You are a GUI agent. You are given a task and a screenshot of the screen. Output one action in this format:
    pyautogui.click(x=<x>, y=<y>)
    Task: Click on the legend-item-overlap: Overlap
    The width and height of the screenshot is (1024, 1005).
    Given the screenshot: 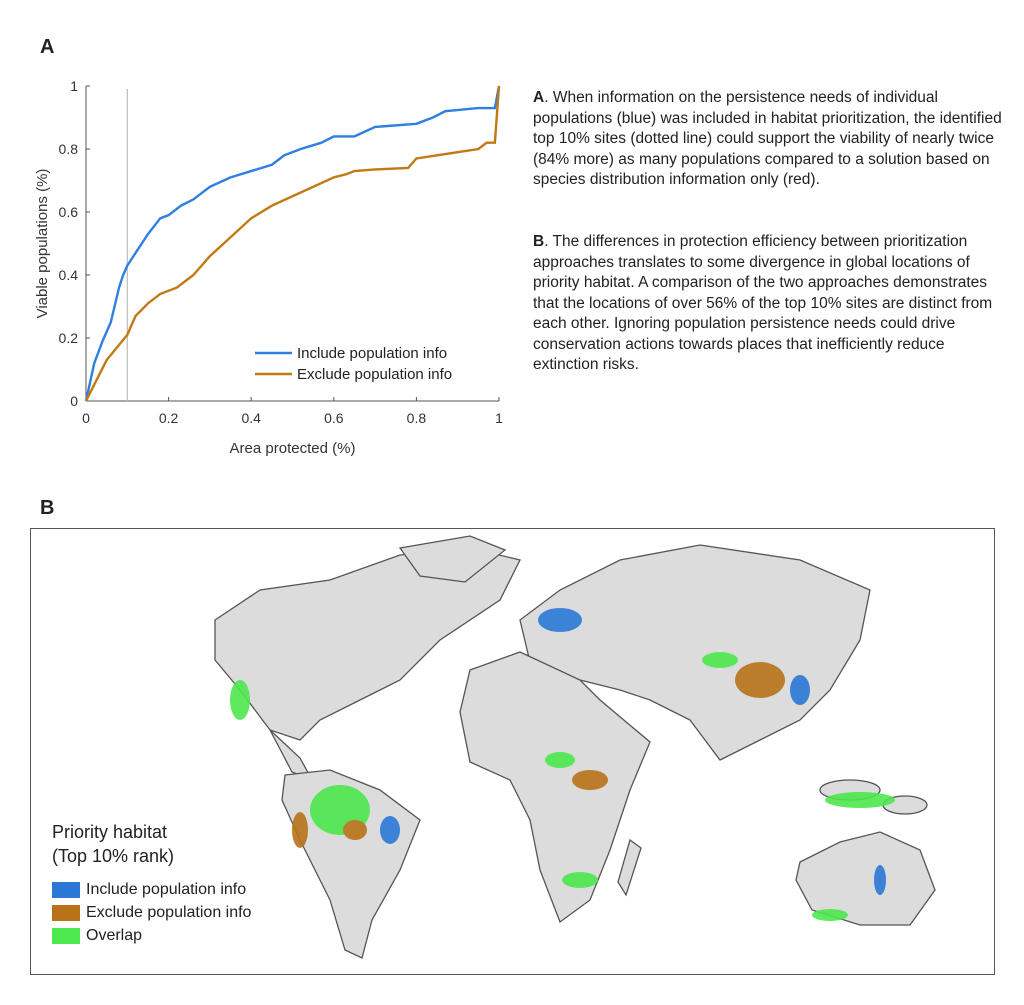 What is the action you would take?
    pyautogui.click(x=151, y=935)
    